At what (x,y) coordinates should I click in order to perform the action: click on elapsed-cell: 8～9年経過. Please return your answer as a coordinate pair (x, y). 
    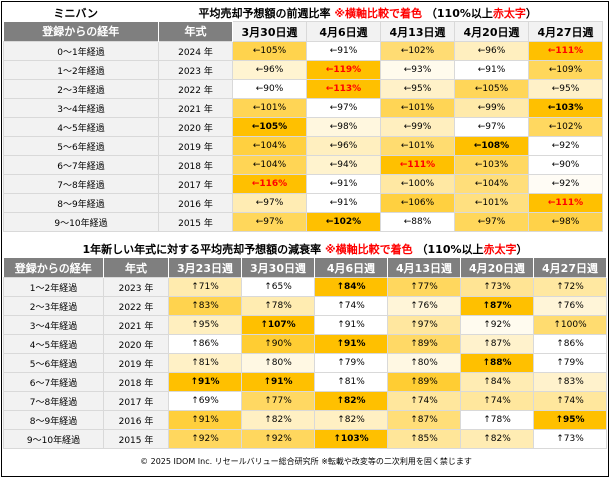
    Looking at the image, I should click on (81, 203).